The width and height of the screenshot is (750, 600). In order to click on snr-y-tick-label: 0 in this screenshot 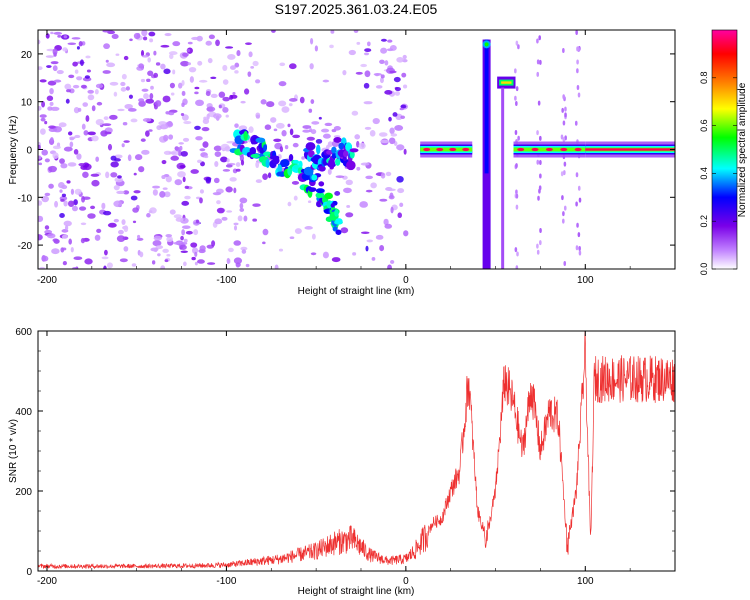, I will do `click(29, 572)`.